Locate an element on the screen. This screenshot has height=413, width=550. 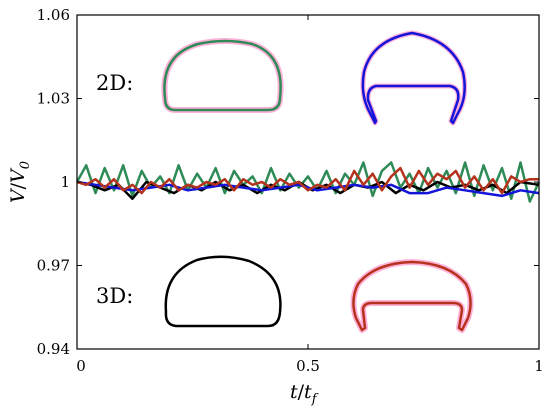
y-axis-label-slash: / is located at coordinates (18, 185).